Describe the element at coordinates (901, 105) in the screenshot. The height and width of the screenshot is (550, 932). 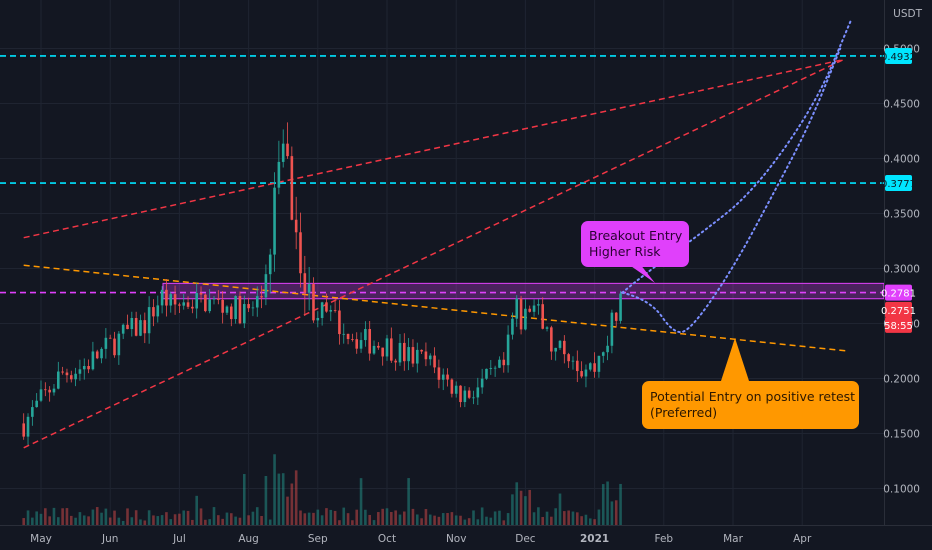
I see `price-tick-label: 0.4500` at that location.